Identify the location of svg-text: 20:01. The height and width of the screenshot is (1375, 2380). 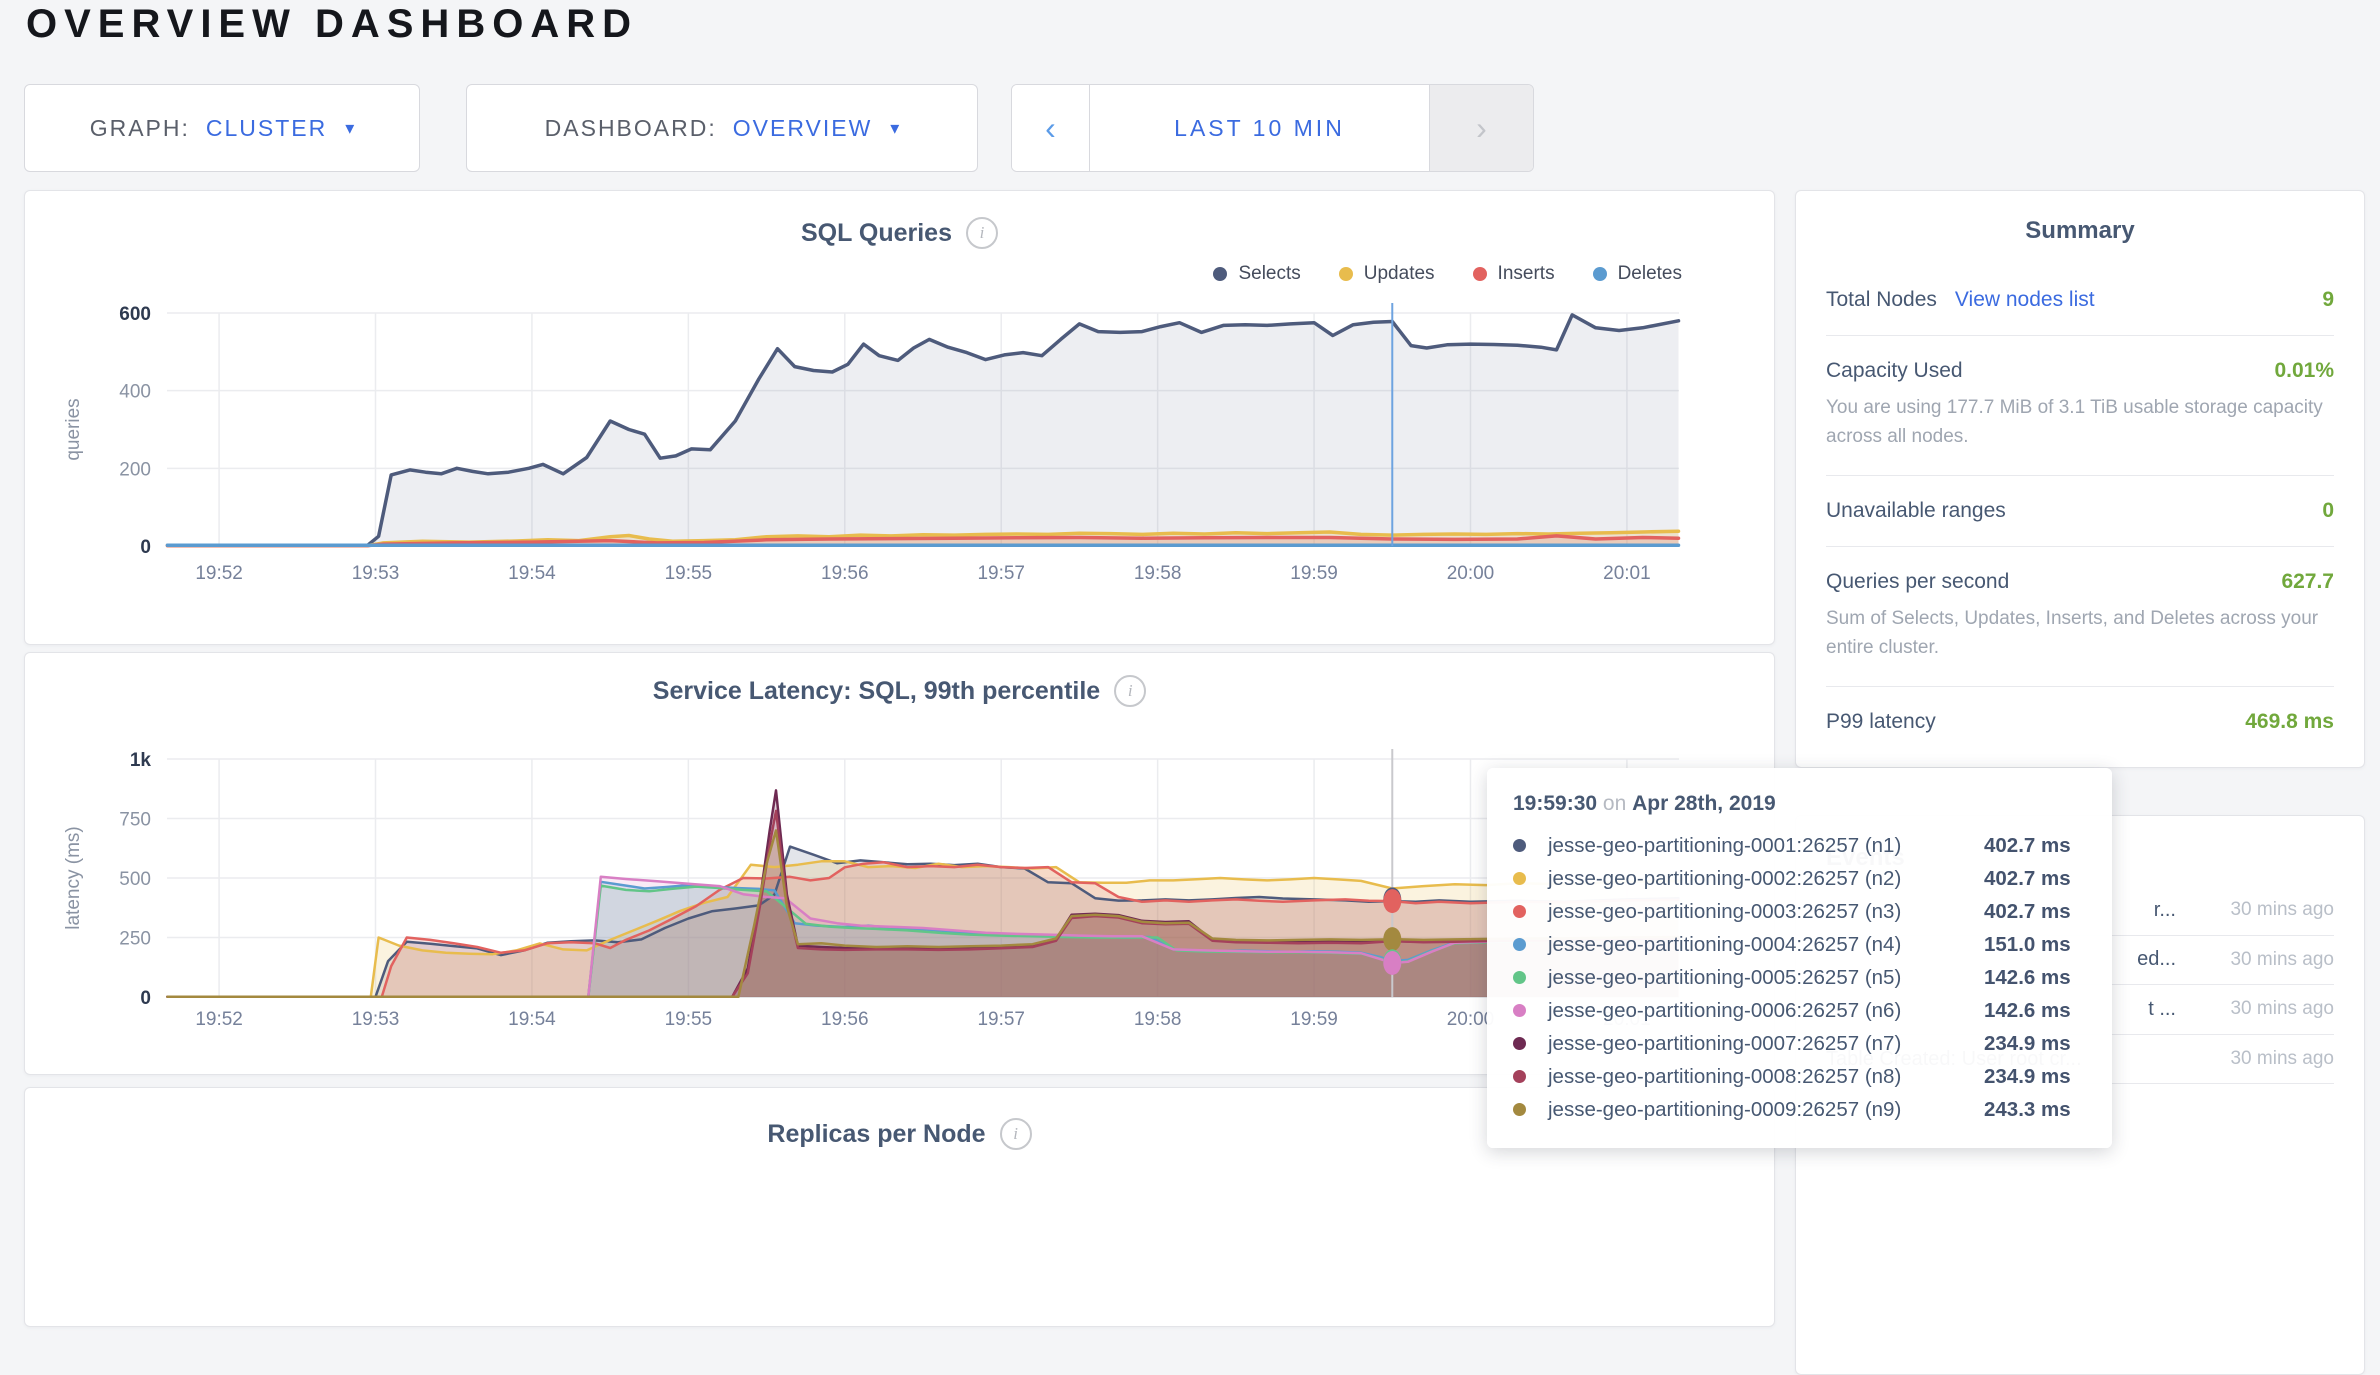
(1627, 573).